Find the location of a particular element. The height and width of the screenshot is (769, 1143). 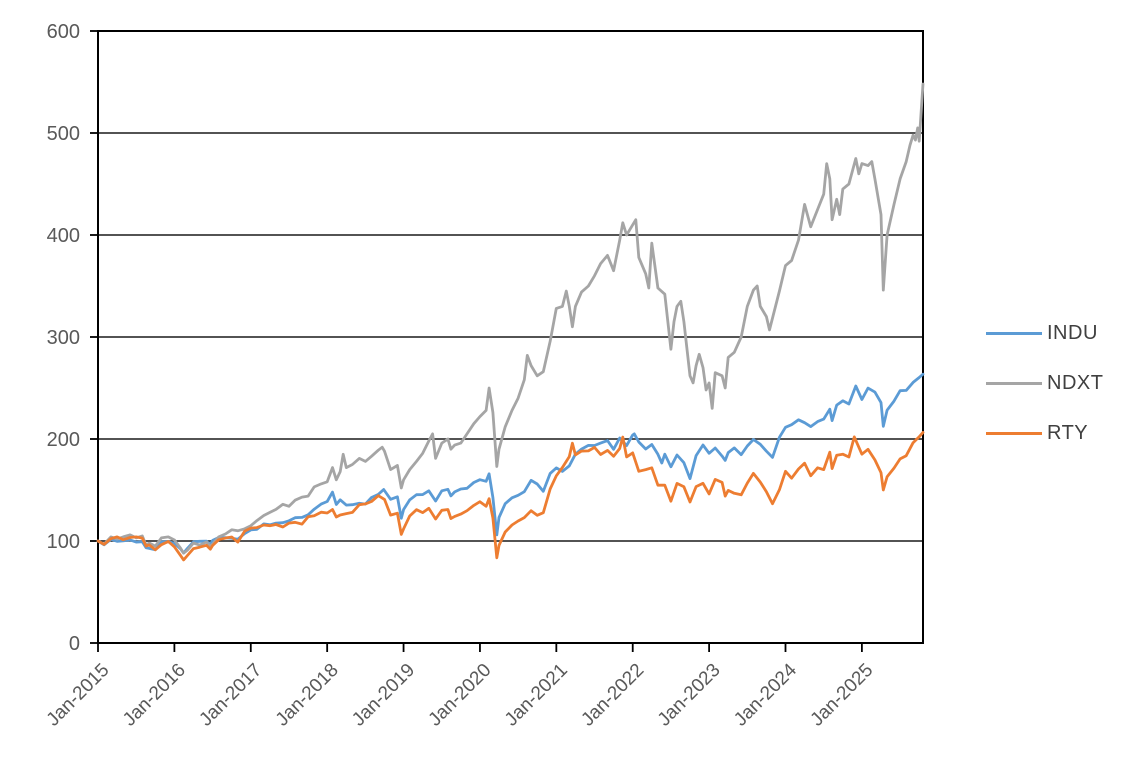

x-tick-label-Jan-2022: Jan-2022 is located at coordinates (612, 695).